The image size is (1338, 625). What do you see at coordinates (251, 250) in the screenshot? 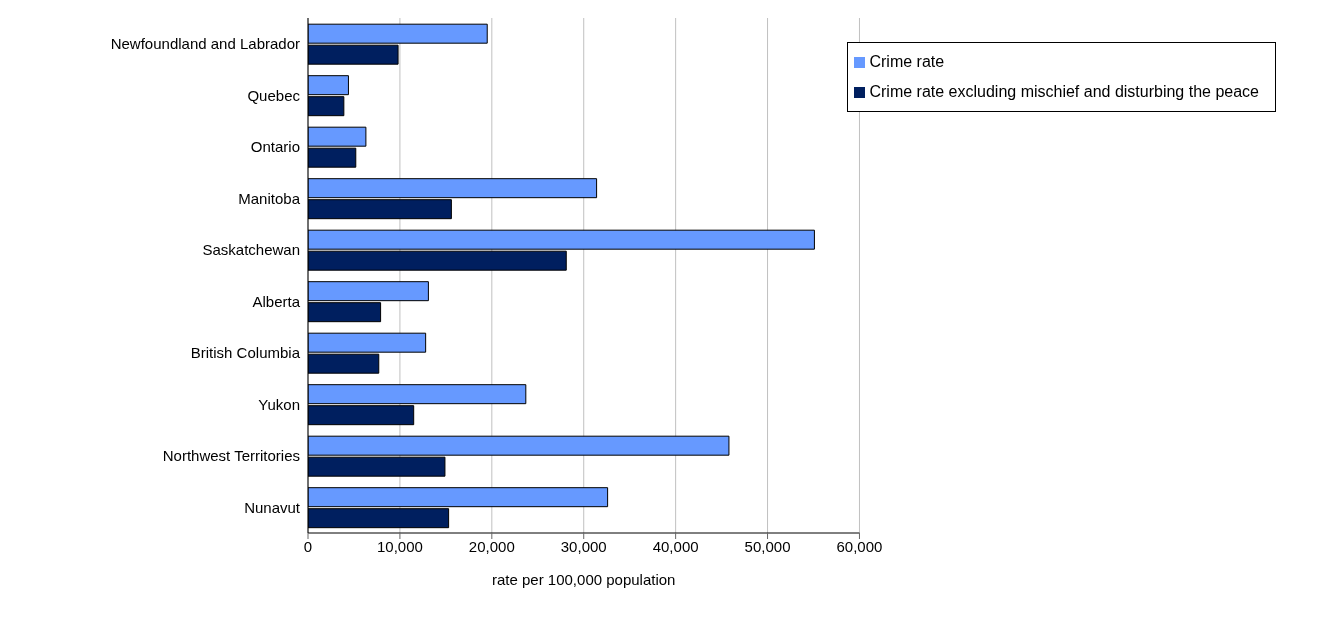
I see `y-tick-label: Saskatchewan` at bounding box center [251, 250].